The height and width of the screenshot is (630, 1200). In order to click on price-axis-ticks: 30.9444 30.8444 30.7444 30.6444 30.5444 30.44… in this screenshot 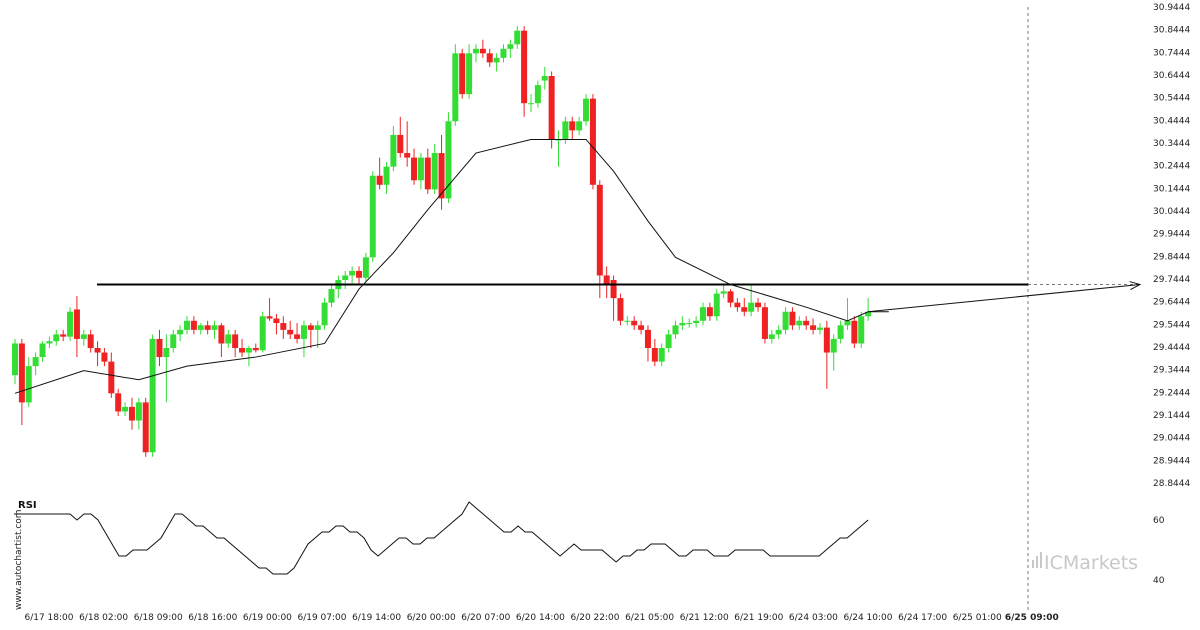, I will do `click(1171, 246)`.